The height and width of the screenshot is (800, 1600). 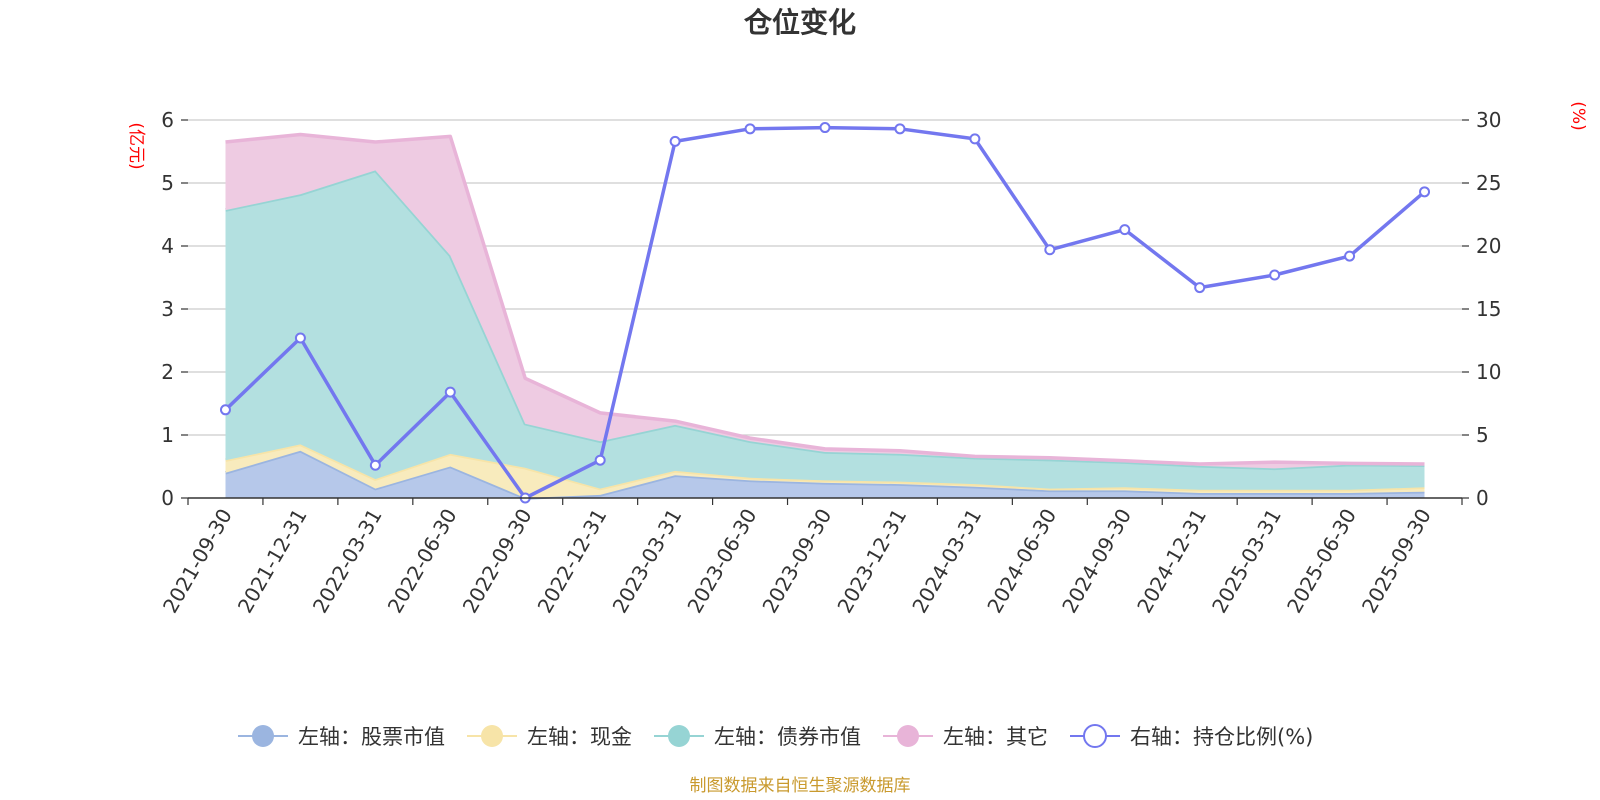 What do you see at coordinates (497, 561) in the screenshot?
I see `x-axis-tick-label: 2022-09-30` at bounding box center [497, 561].